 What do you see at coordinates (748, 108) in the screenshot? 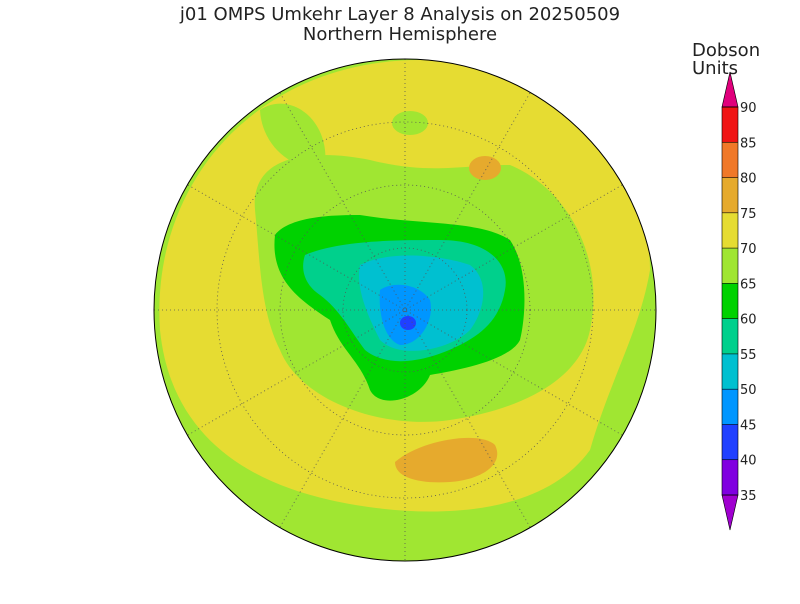
I see `colorbar-tick-label: 90` at bounding box center [748, 108].